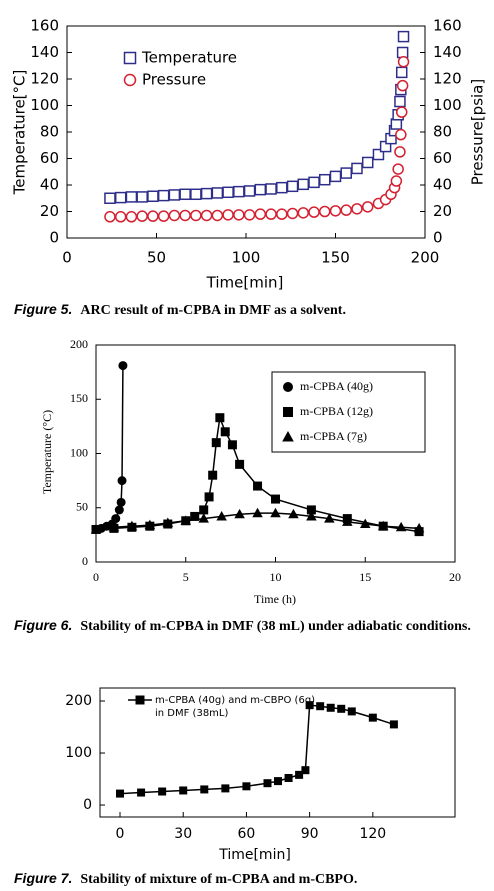  I want to click on y-tick-label: 80, so click(49, 132).